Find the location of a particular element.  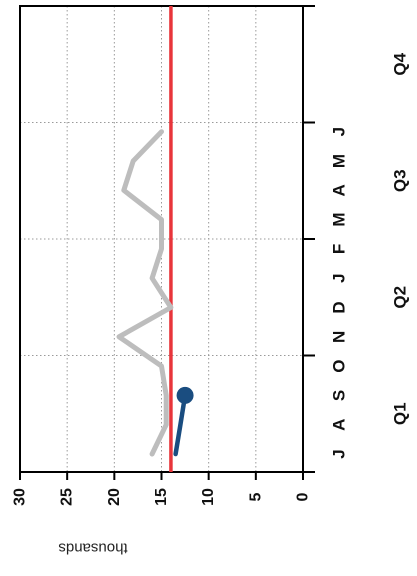

value-tick-label: 20 is located at coordinates (114, 497).